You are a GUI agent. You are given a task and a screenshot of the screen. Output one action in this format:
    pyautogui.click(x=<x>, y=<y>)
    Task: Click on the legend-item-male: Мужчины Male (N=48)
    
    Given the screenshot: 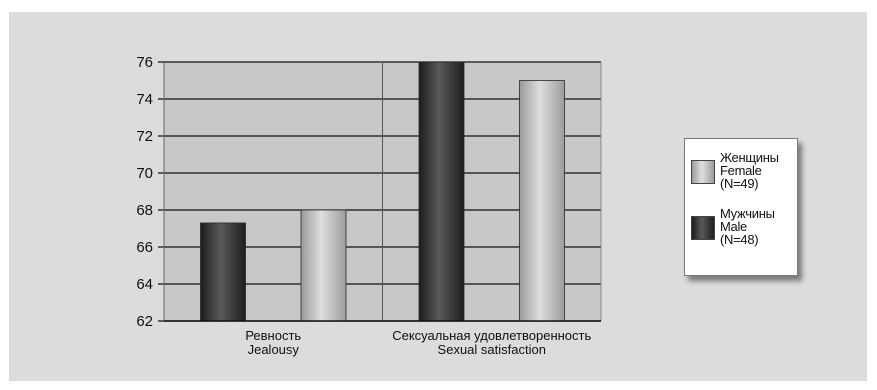 What is the action you would take?
    pyautogui.click(x=733, y=226)
    